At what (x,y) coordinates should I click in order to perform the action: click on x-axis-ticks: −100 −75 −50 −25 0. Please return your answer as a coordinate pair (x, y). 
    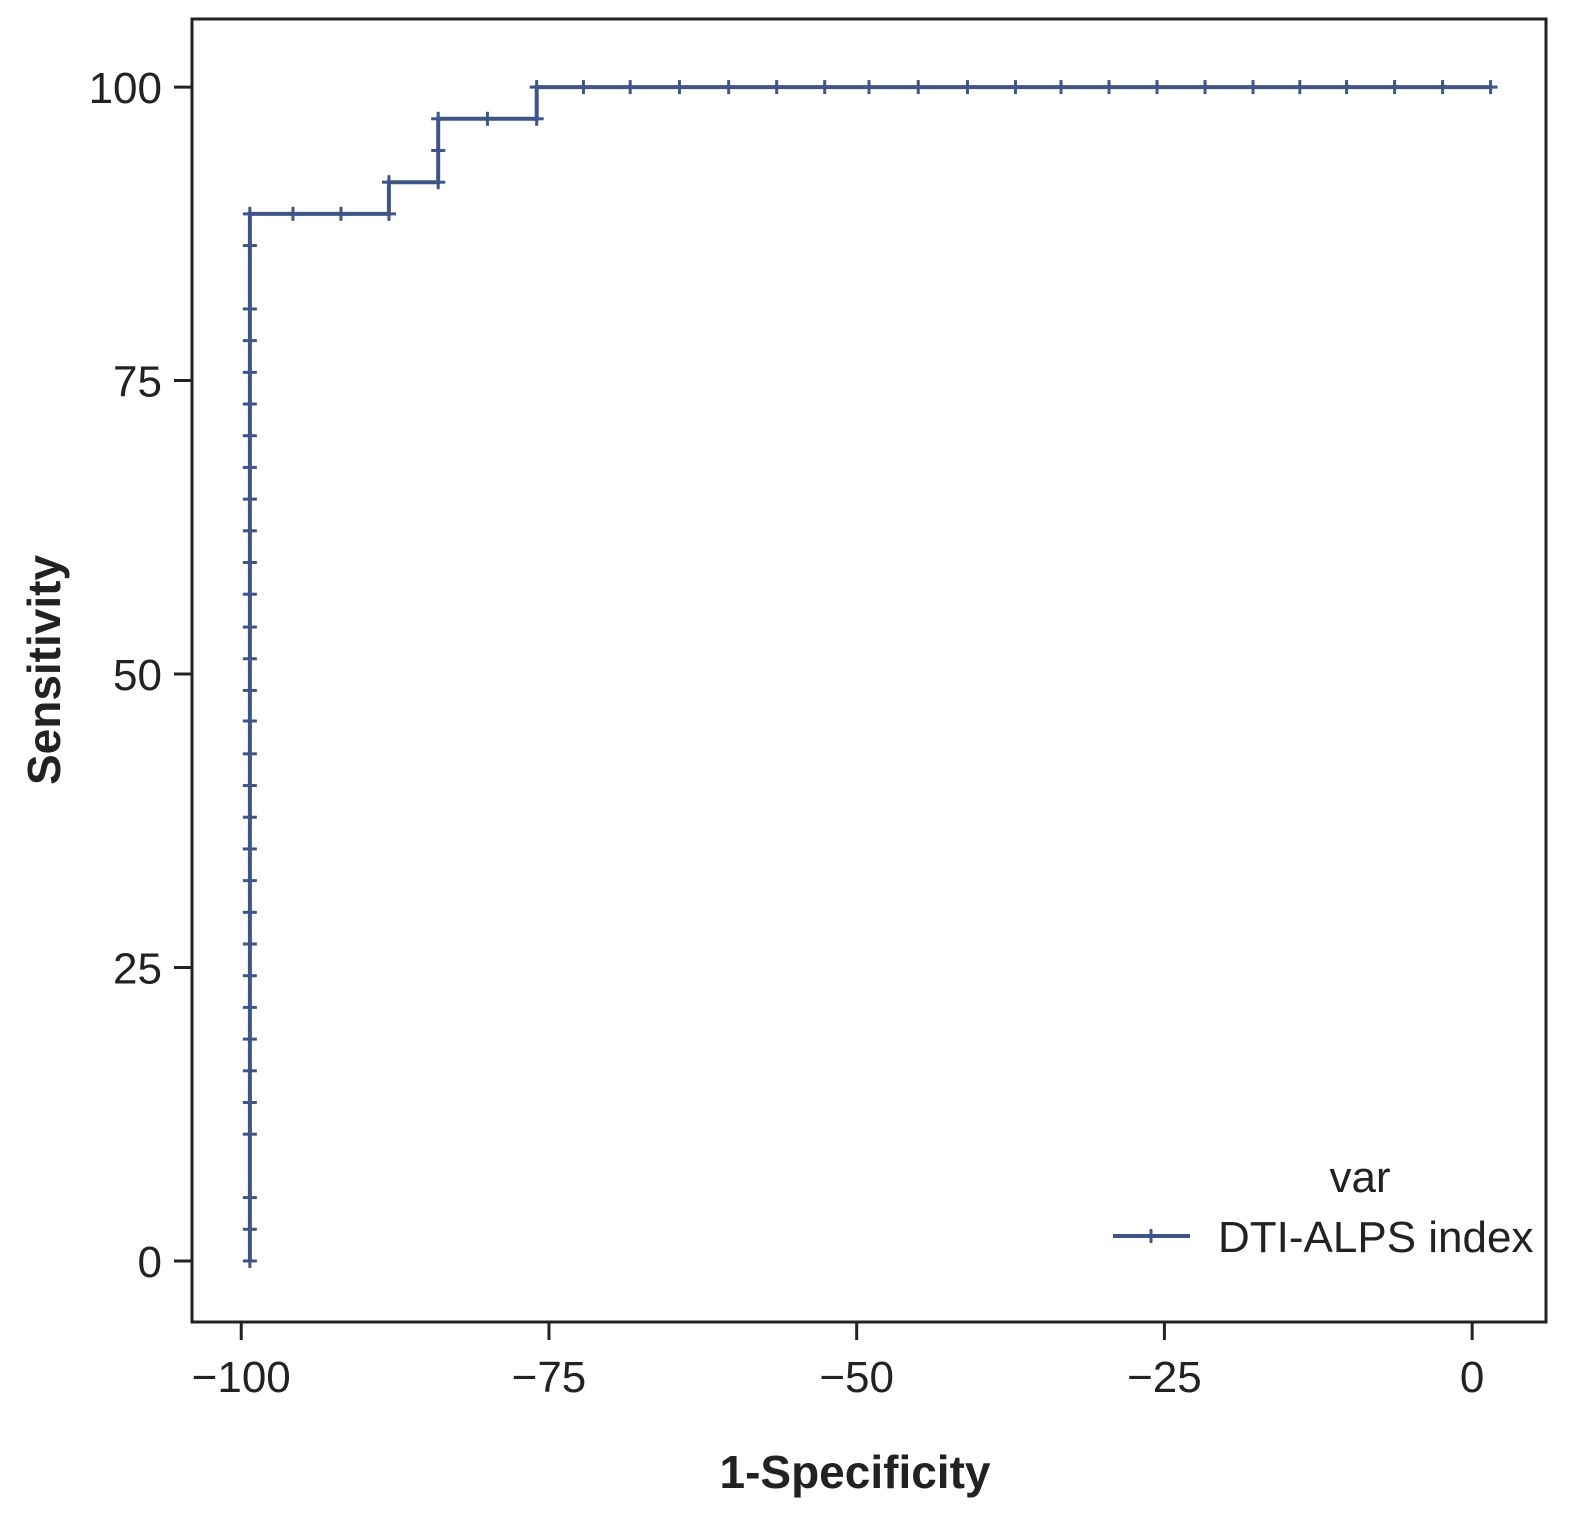
    Looking at the image, I should click on (838, 1362).